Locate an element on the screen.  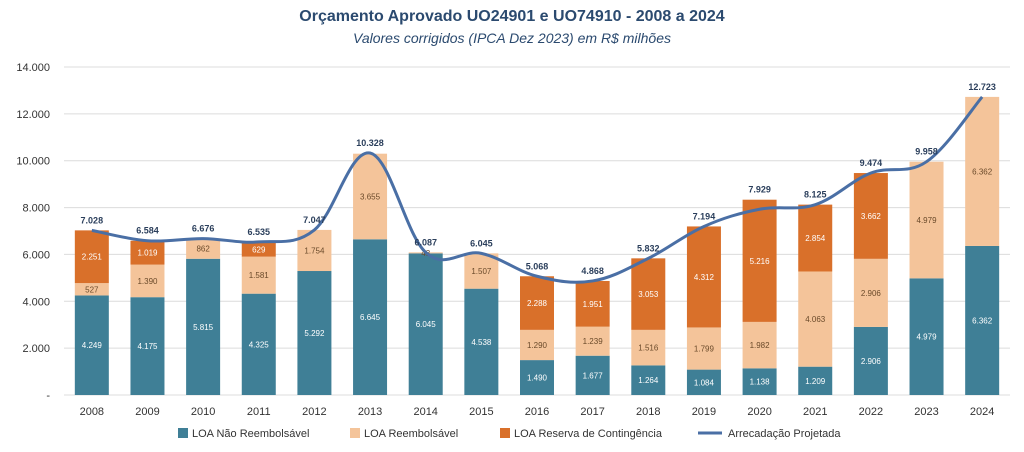
data-label: 2.251 is located at coordinates (92, 257).